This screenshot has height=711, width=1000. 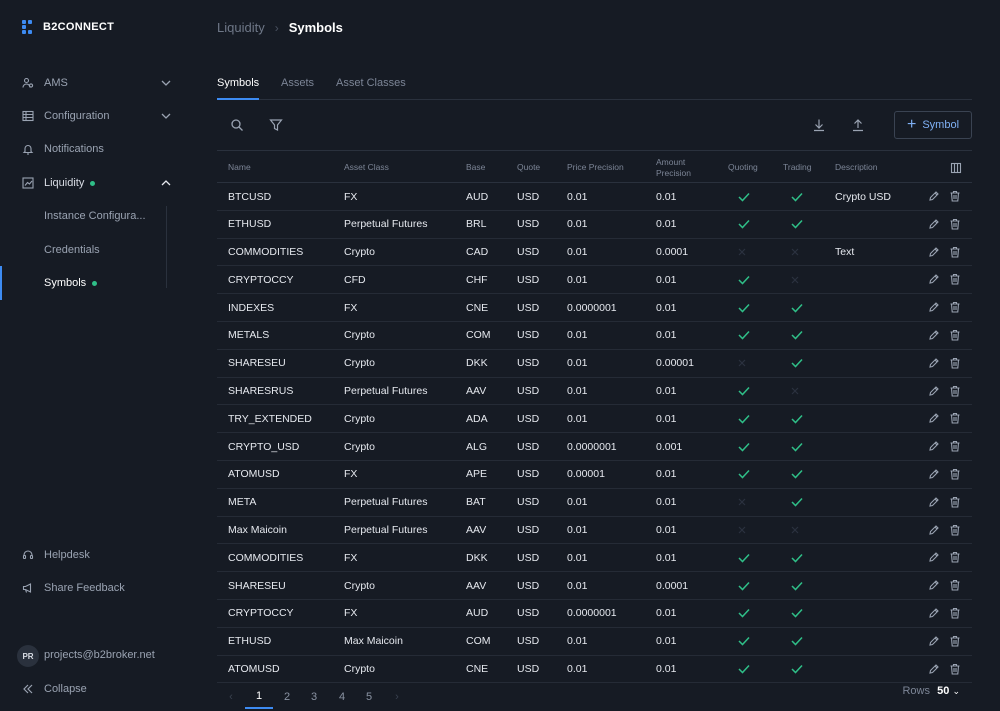 What do you see at coordinates (237, 125) in the screenshot?
I see `search-icon` at bounding box center [237, 125].